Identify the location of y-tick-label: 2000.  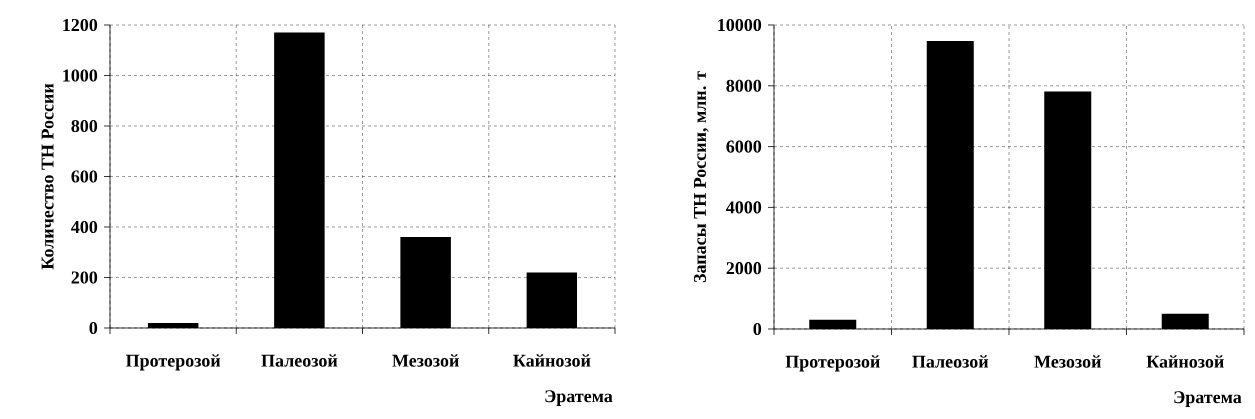
(744, 268).